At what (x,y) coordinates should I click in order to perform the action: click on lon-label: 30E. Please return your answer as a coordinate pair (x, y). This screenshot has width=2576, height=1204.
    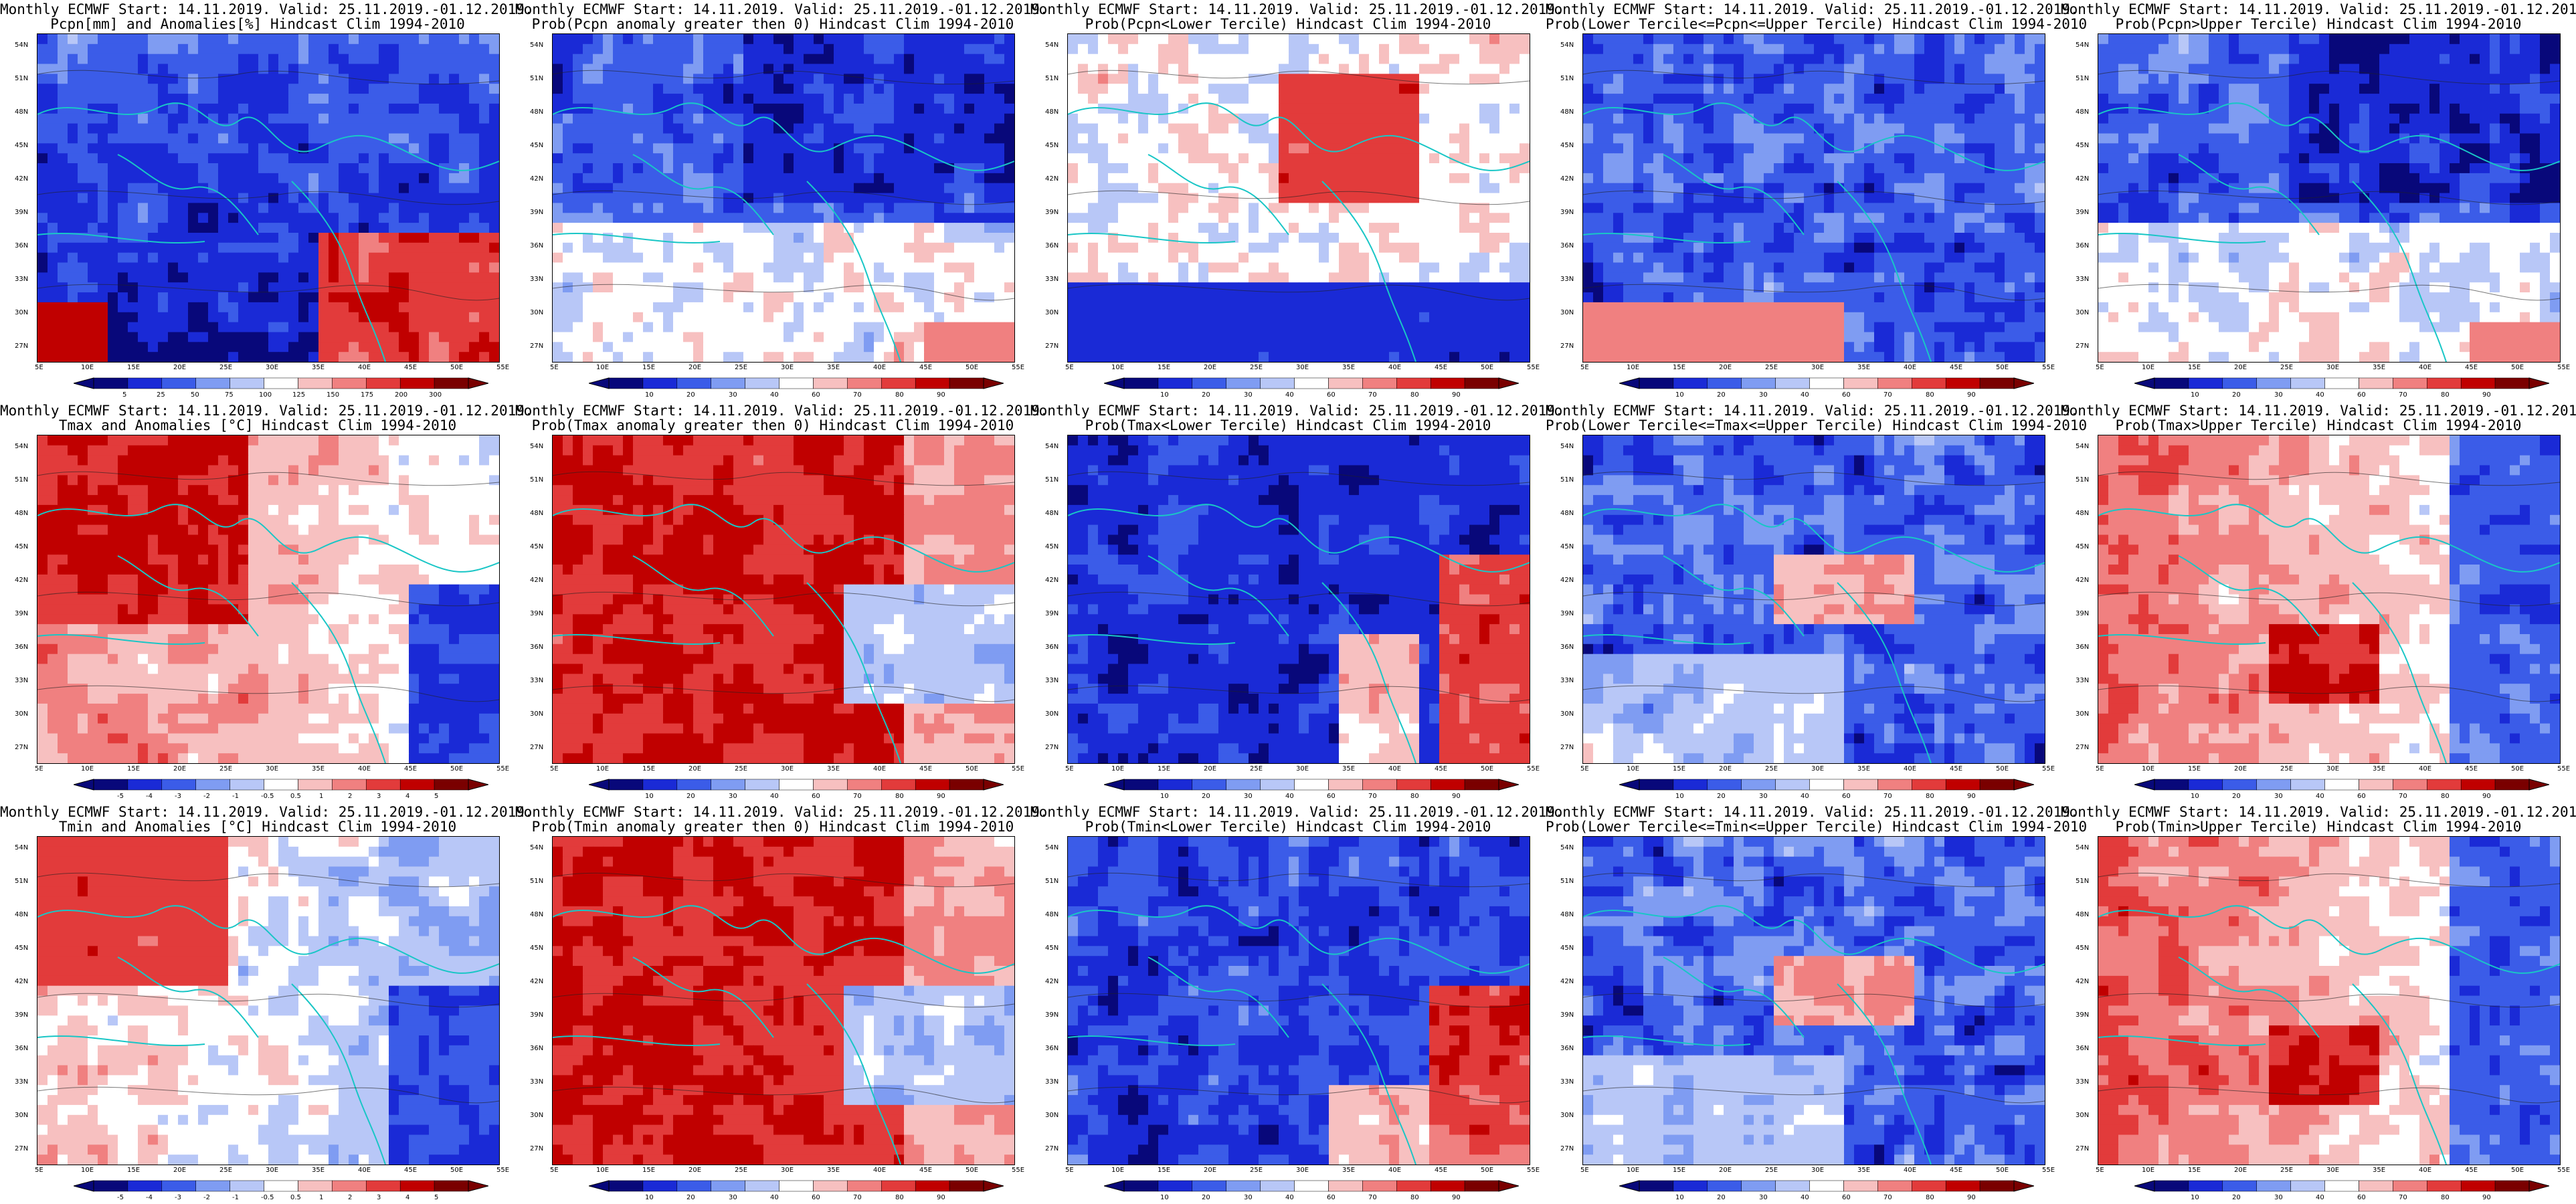
    Looking at the image, I should click on (787, 367).